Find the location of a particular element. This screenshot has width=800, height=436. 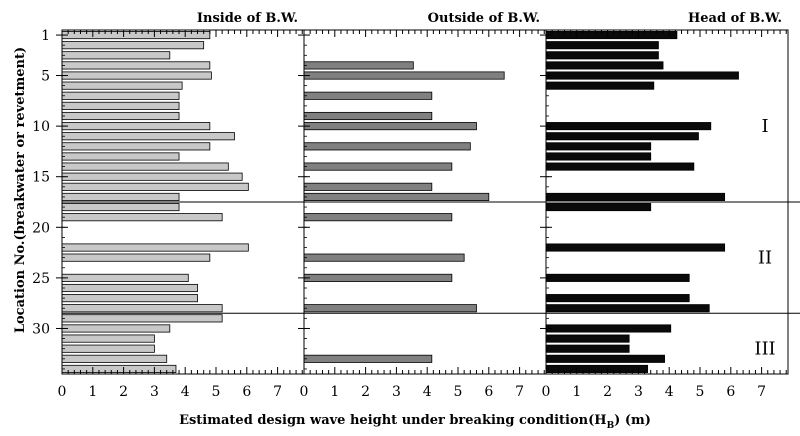

y-tick-label: 10 is located at coordinates (41, 127).